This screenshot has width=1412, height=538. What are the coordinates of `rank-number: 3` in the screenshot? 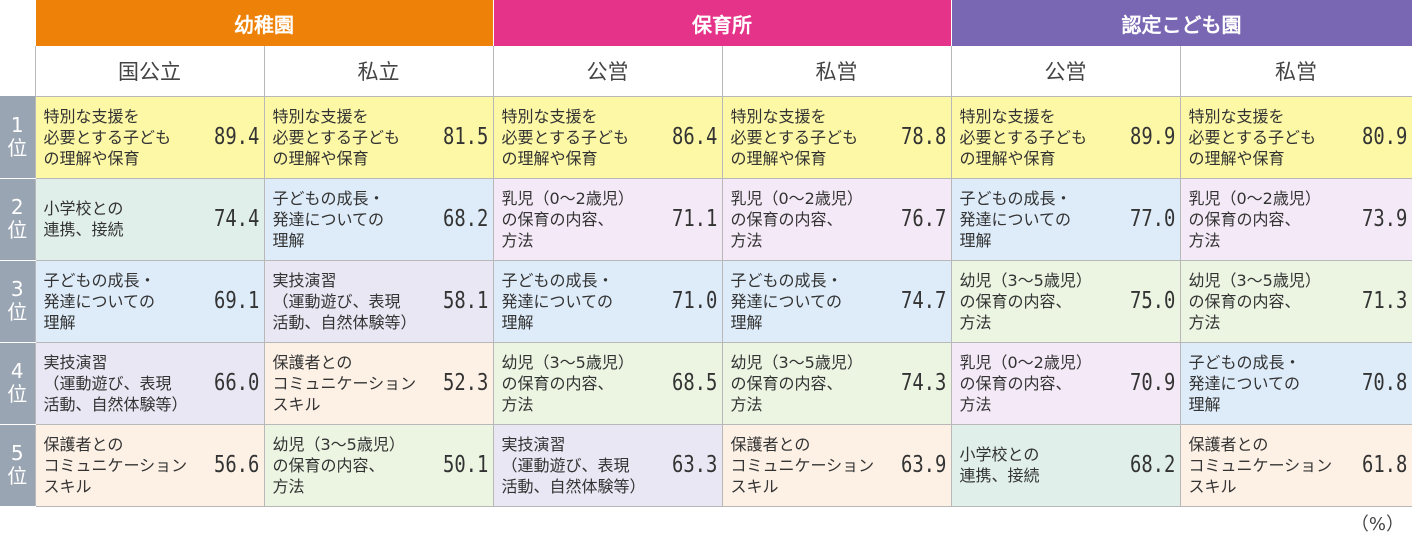 It's located at (17, 289).